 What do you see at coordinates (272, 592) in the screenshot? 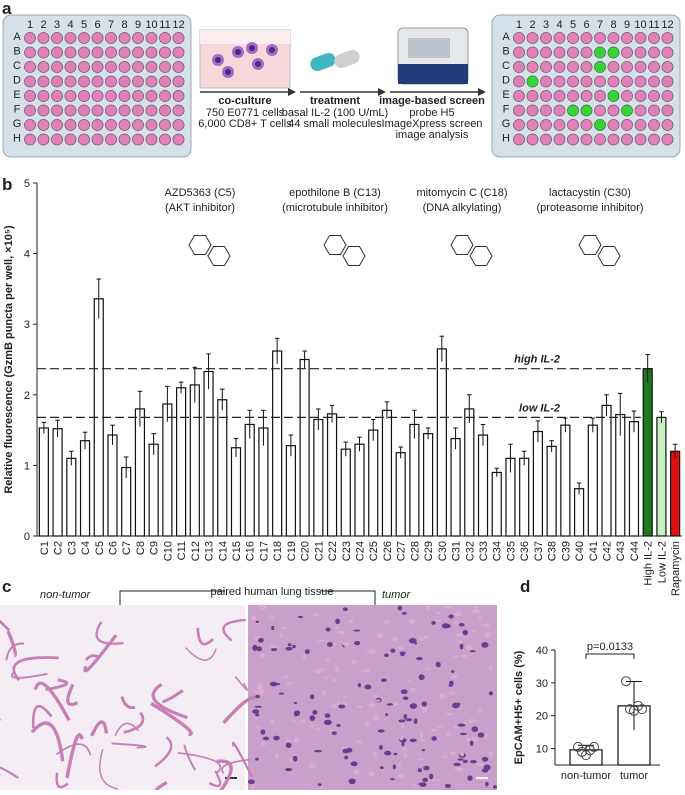
I see `tissue-title: paired human lung tissue` at bounding box center [272, 592].